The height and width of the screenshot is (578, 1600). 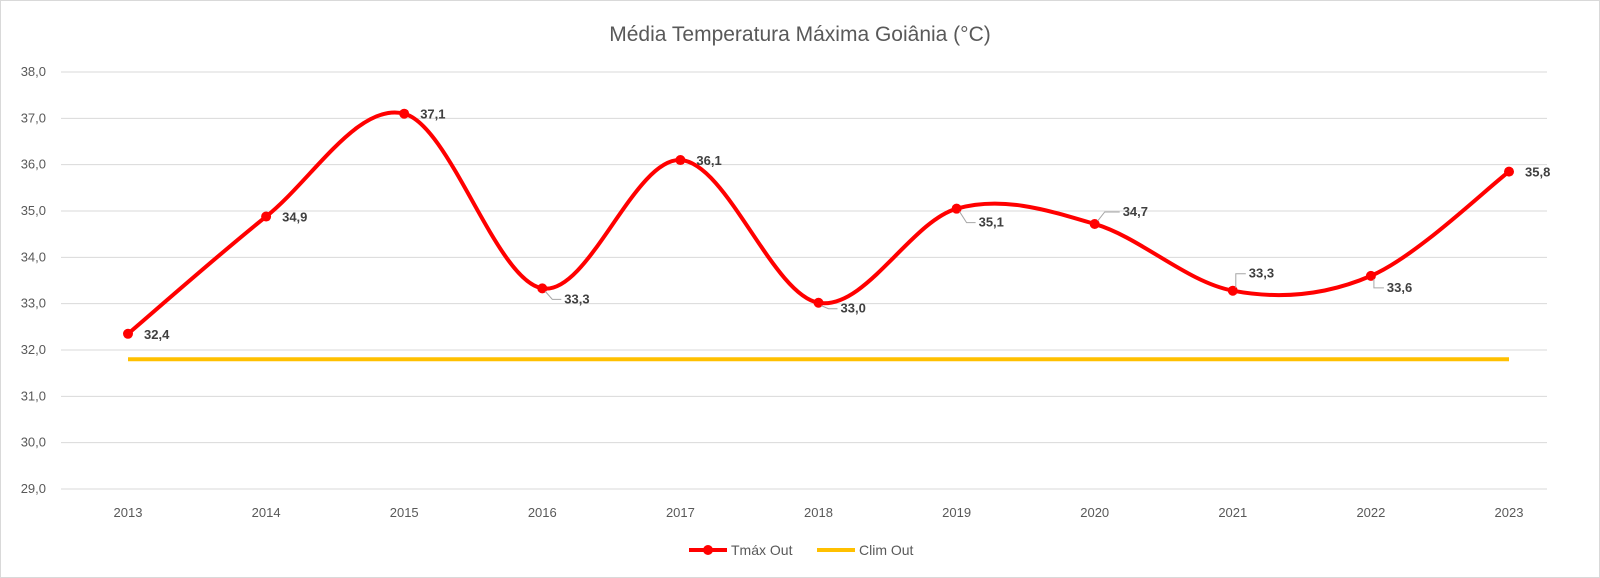 What do you see at coordinates (33, 210) in the screenshot?
I see `y-tick-label: 35,0` at bounding box center [33, 210].